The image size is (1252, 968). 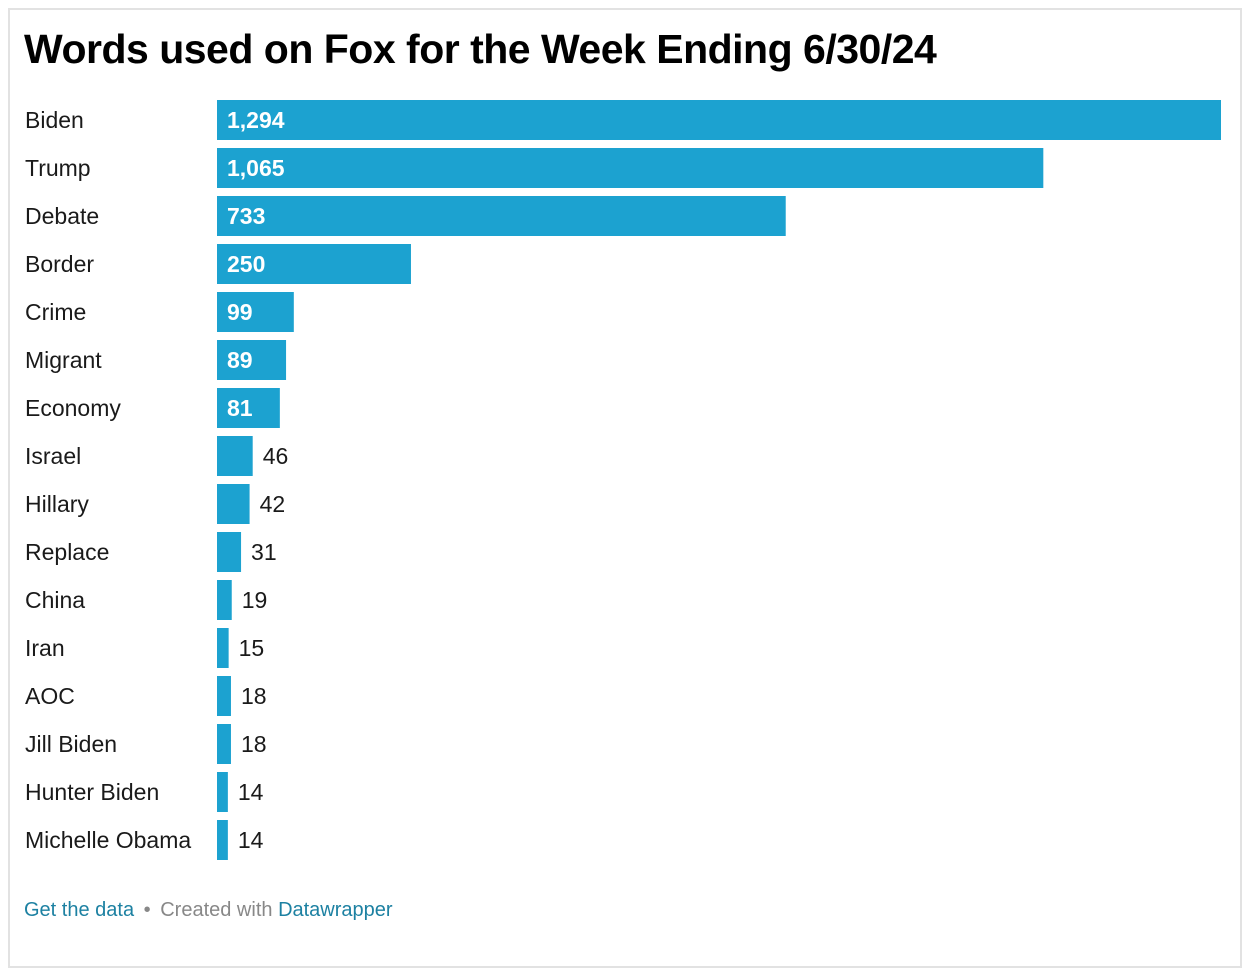 I want to click on value-label-replace: 31, so click(x=264, y=552).